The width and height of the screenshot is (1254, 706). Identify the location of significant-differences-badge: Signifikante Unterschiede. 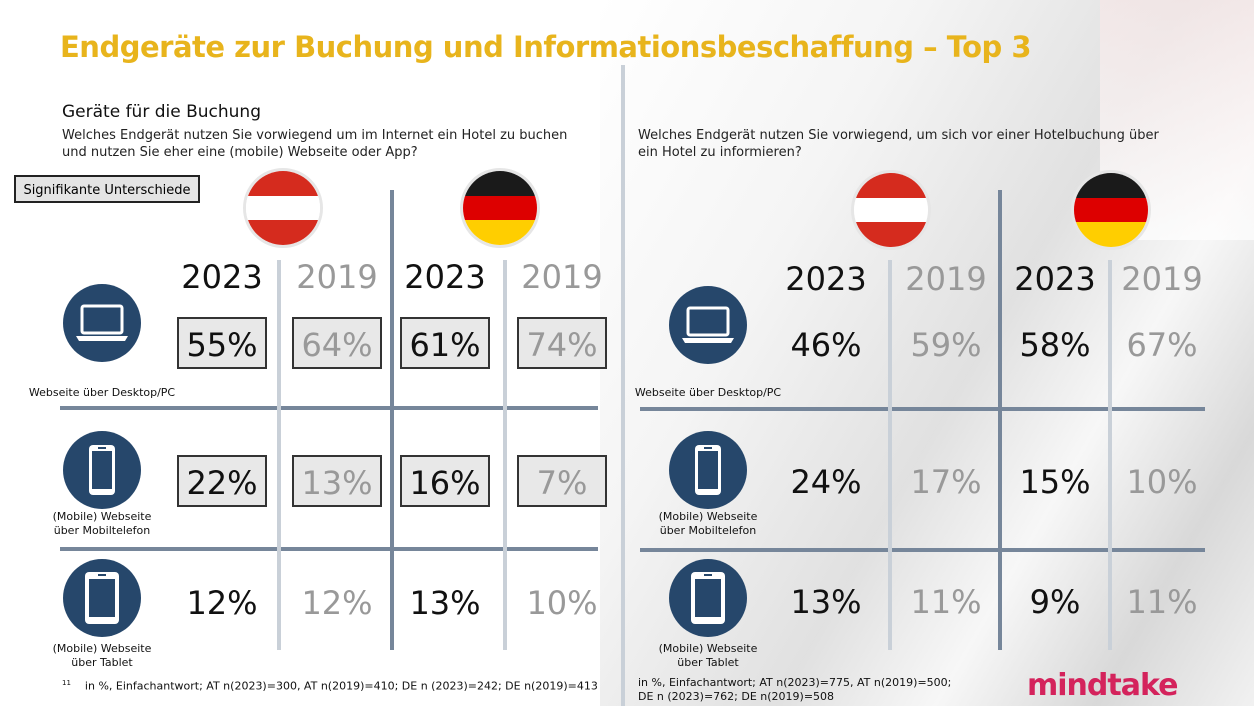
(107, 189).